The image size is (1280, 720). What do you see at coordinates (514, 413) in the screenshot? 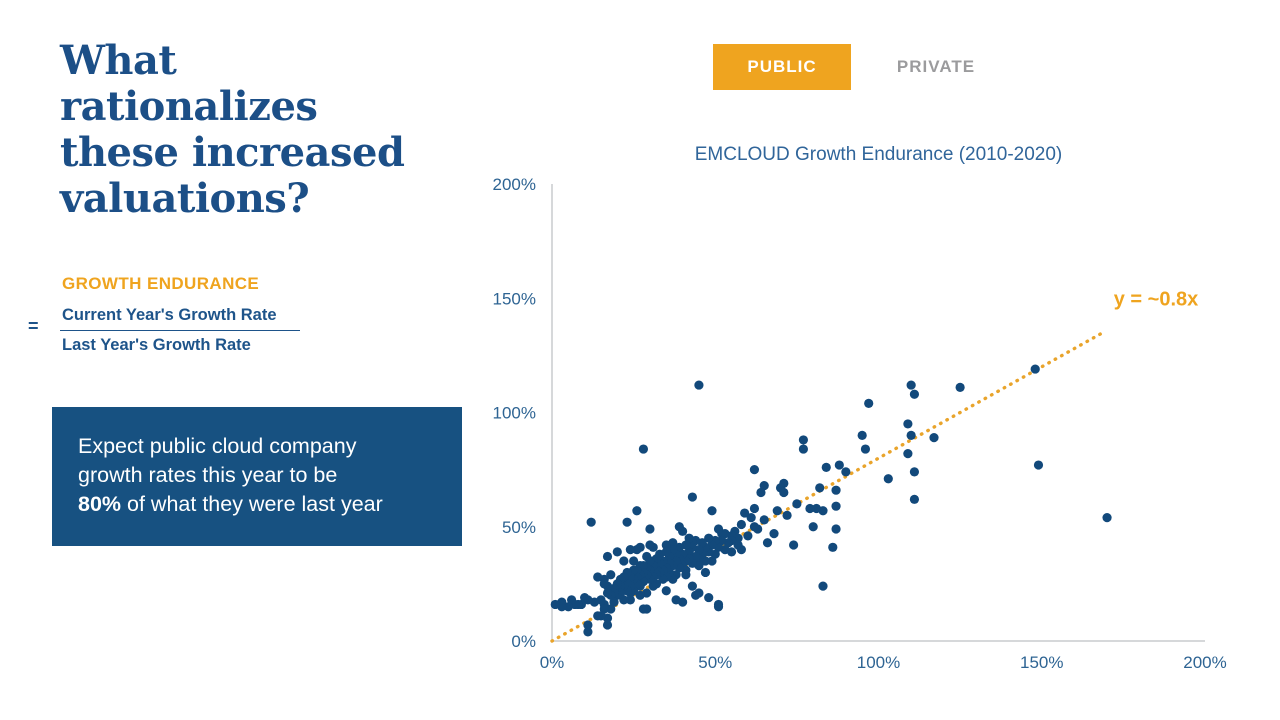
I see `y-tick-label: 100%` at bounding box center [514, 413].